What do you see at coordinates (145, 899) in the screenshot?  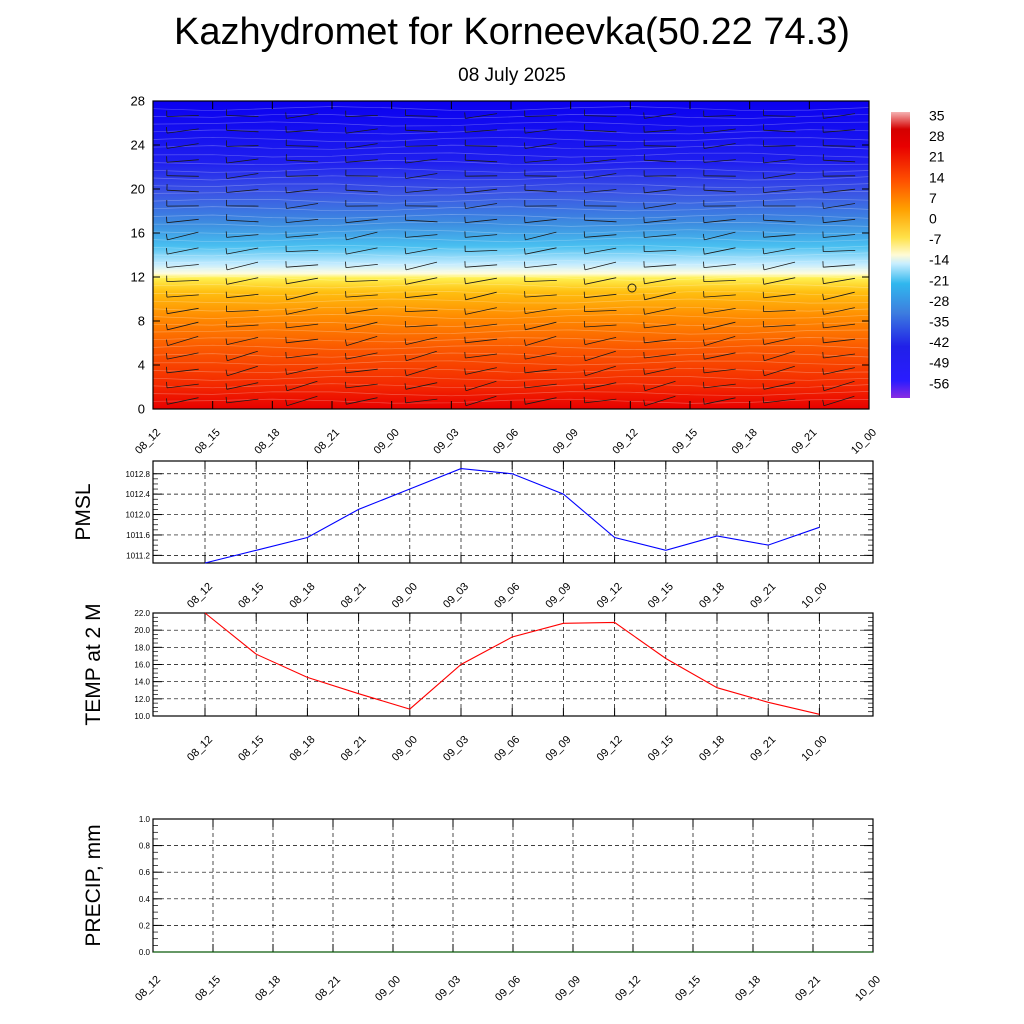 I see `y-tick-label: 0.4` at bounding box center [145, 899].